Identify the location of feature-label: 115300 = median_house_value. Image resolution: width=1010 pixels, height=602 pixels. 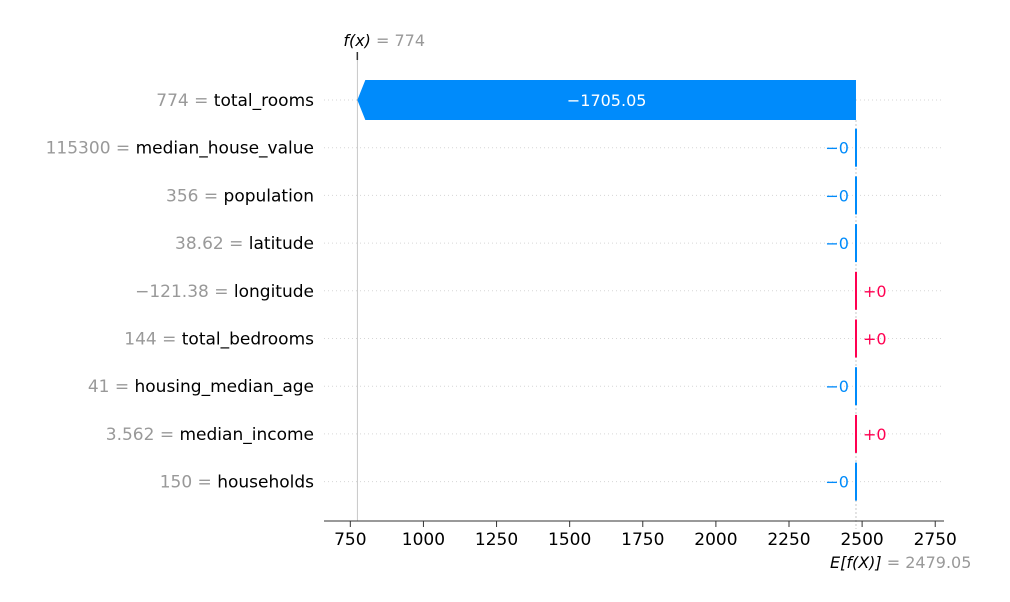
(180, 149).